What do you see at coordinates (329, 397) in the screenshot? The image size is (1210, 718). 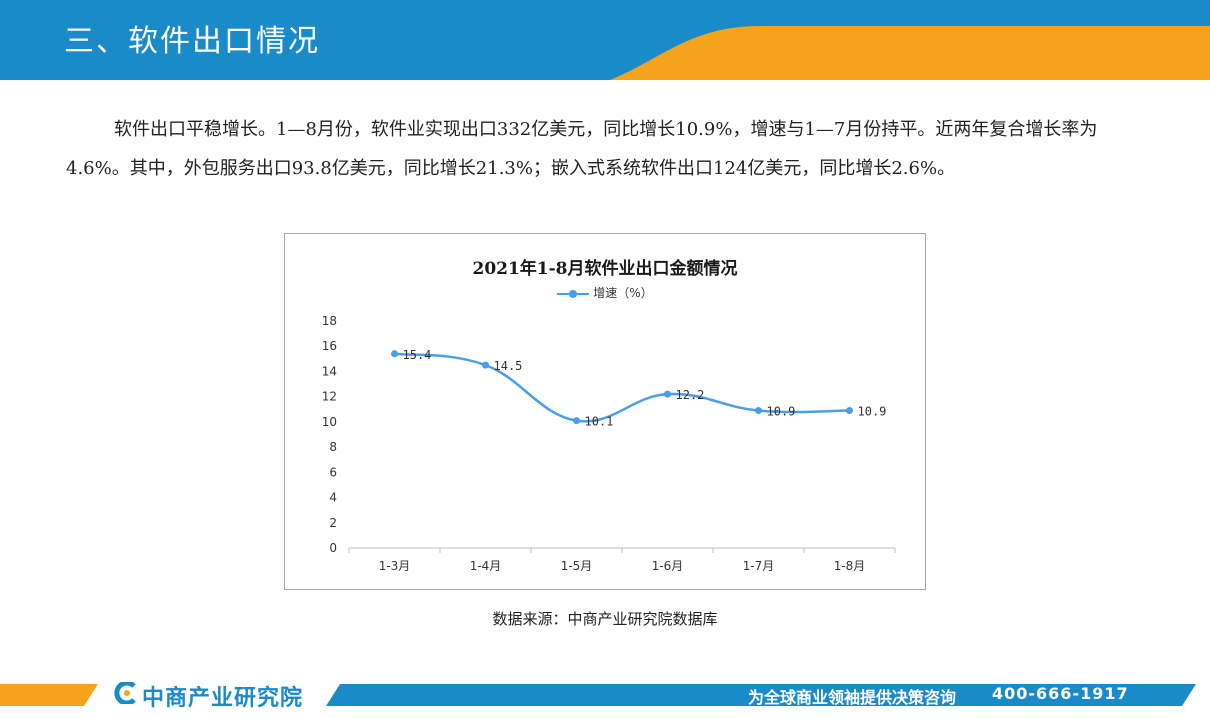 I see `y-tick-label: 12` at bounding box center [329, 397].